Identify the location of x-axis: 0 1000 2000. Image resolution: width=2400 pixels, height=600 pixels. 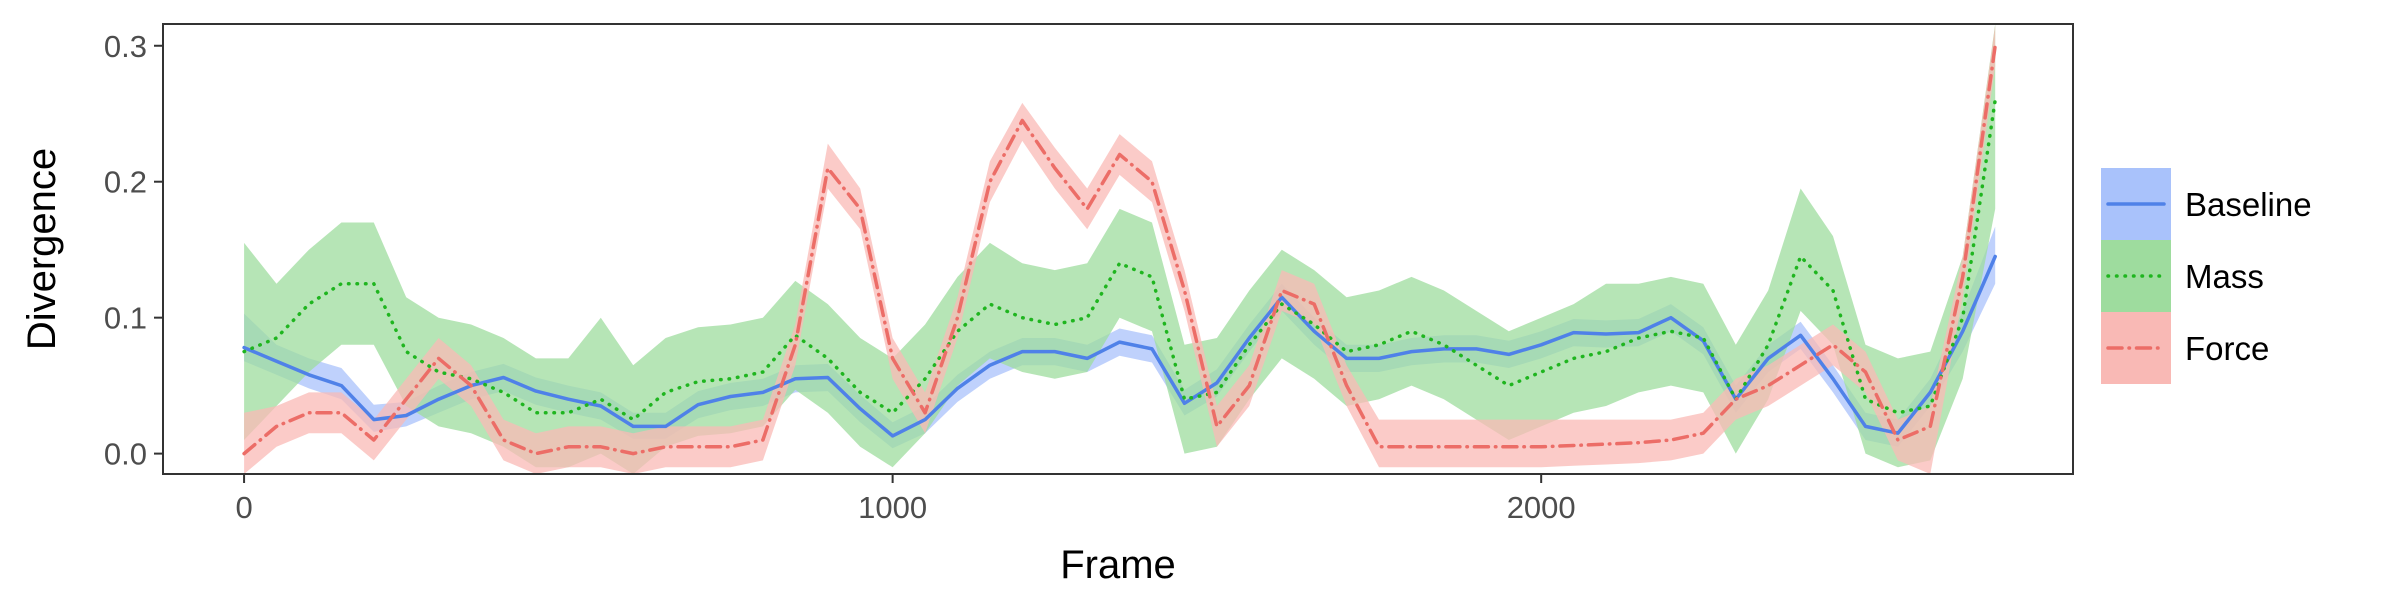
(905, 499).